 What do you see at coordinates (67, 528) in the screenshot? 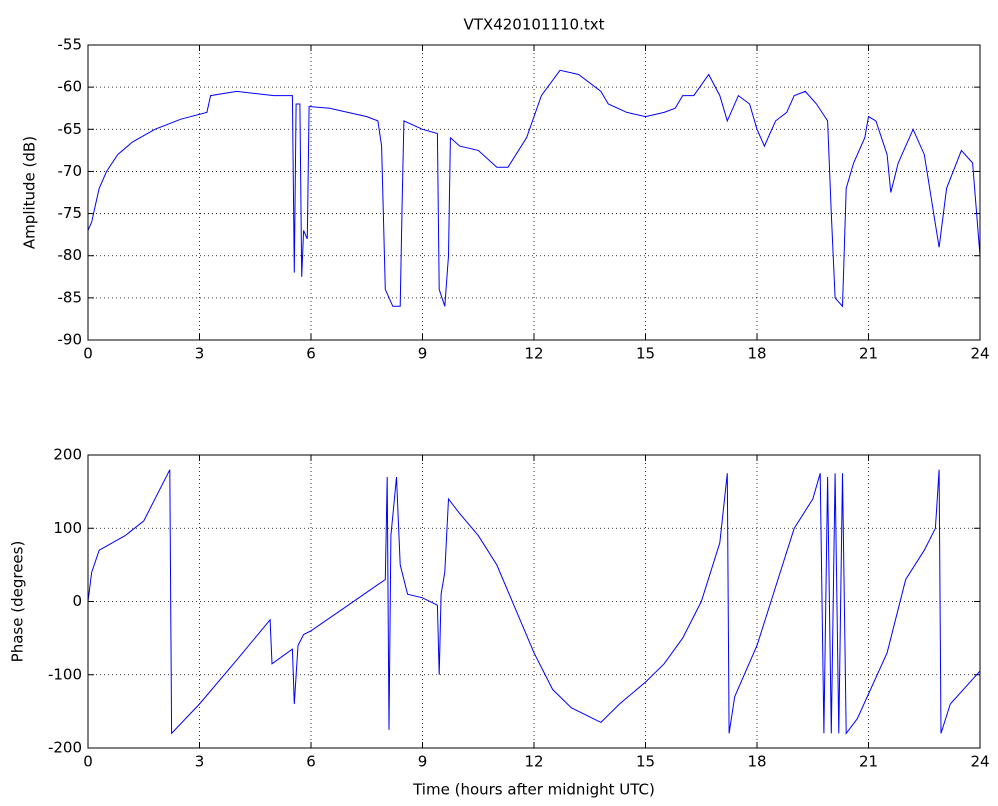
I see `y-tick-label: 100` at bounding box center [67, 528].